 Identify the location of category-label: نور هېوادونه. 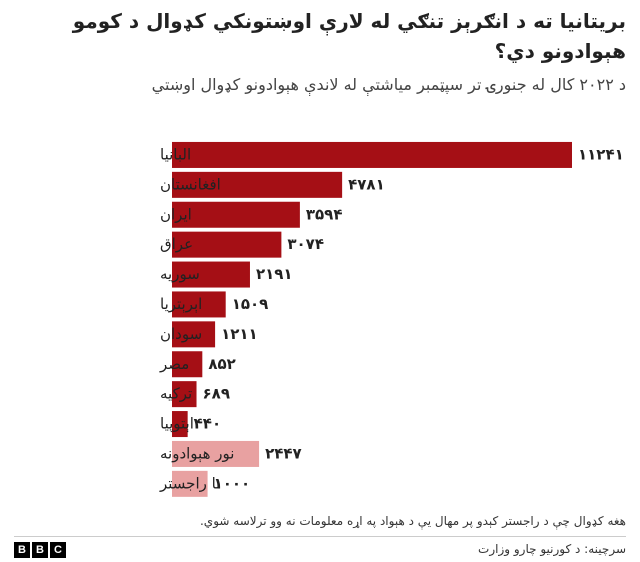
(197, 453).